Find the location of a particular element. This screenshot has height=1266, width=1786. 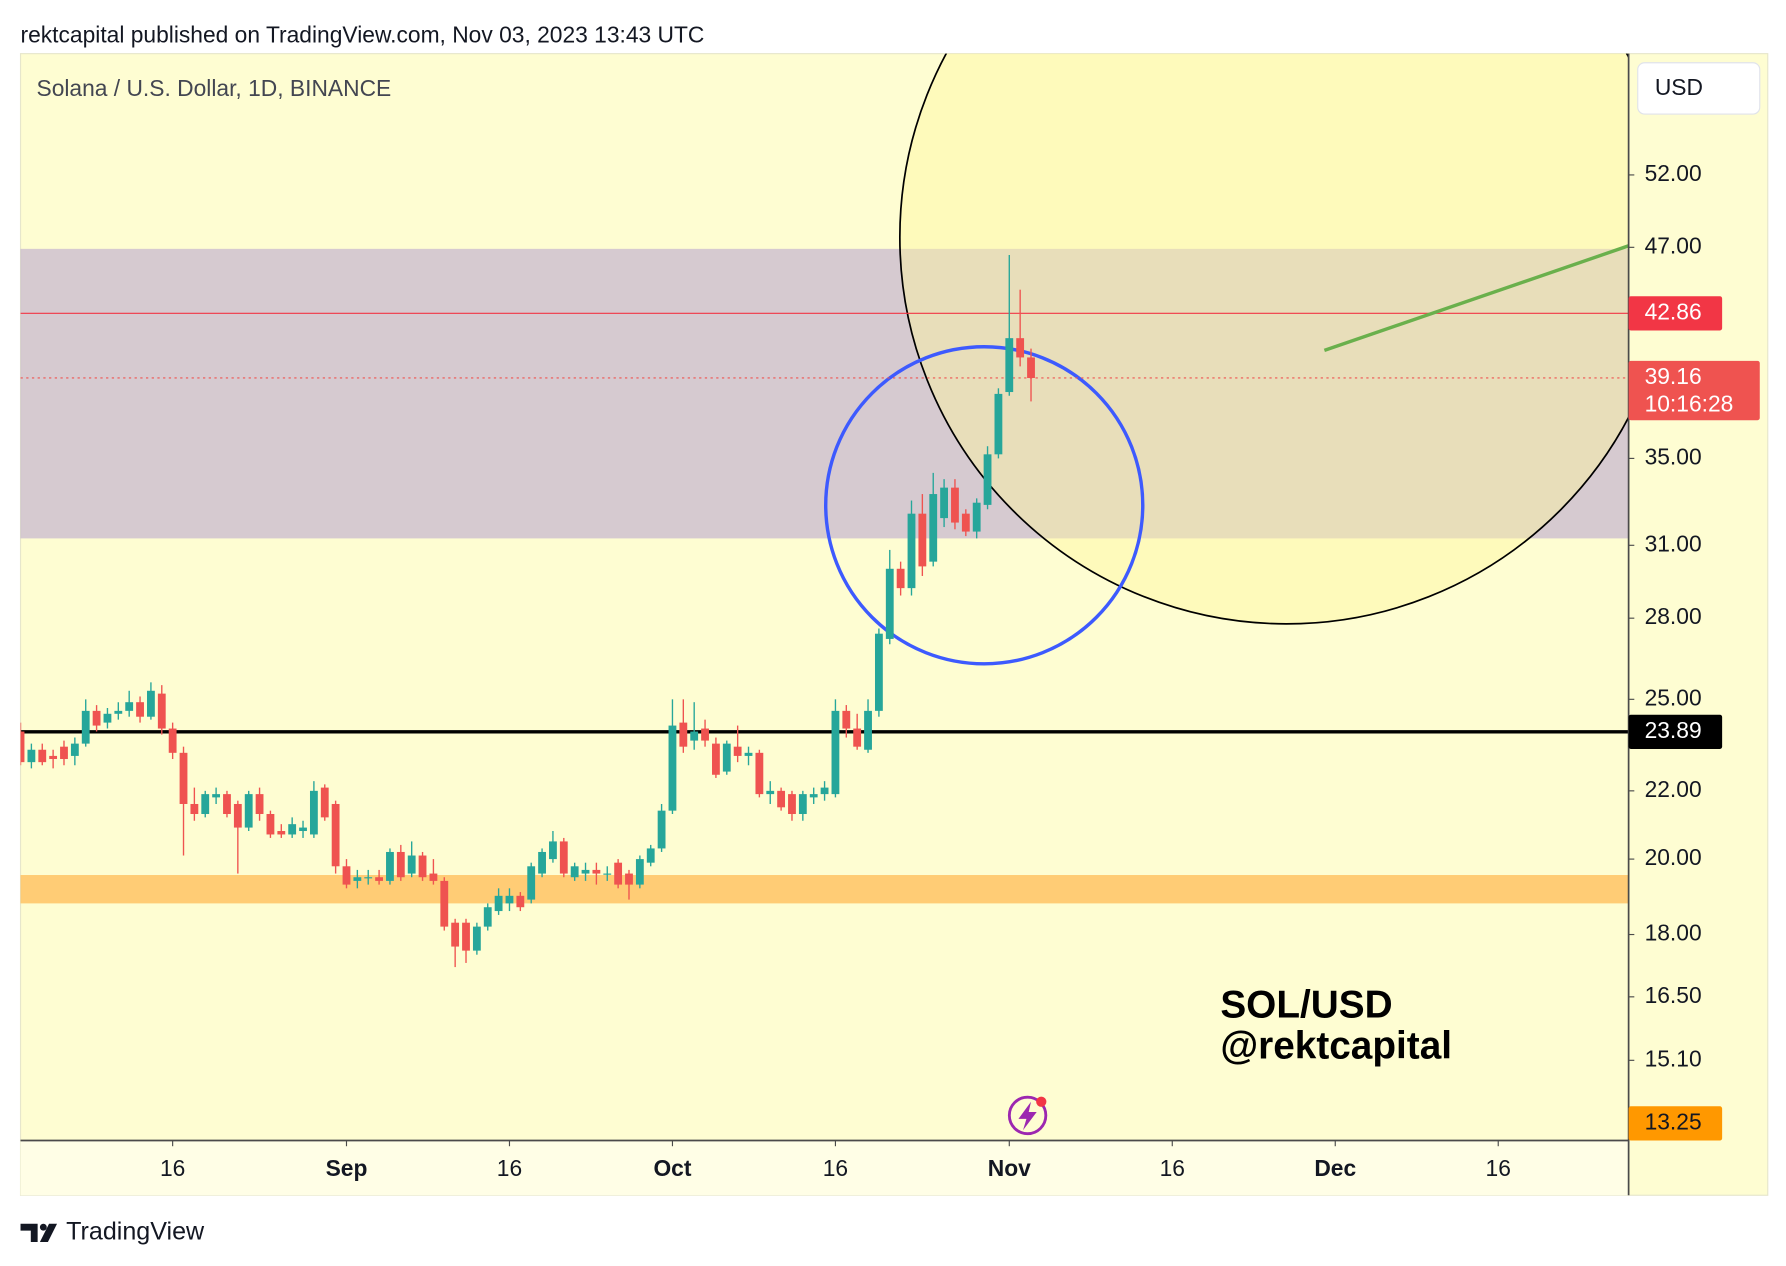

focus-circle is located at coordinates (984, 505).